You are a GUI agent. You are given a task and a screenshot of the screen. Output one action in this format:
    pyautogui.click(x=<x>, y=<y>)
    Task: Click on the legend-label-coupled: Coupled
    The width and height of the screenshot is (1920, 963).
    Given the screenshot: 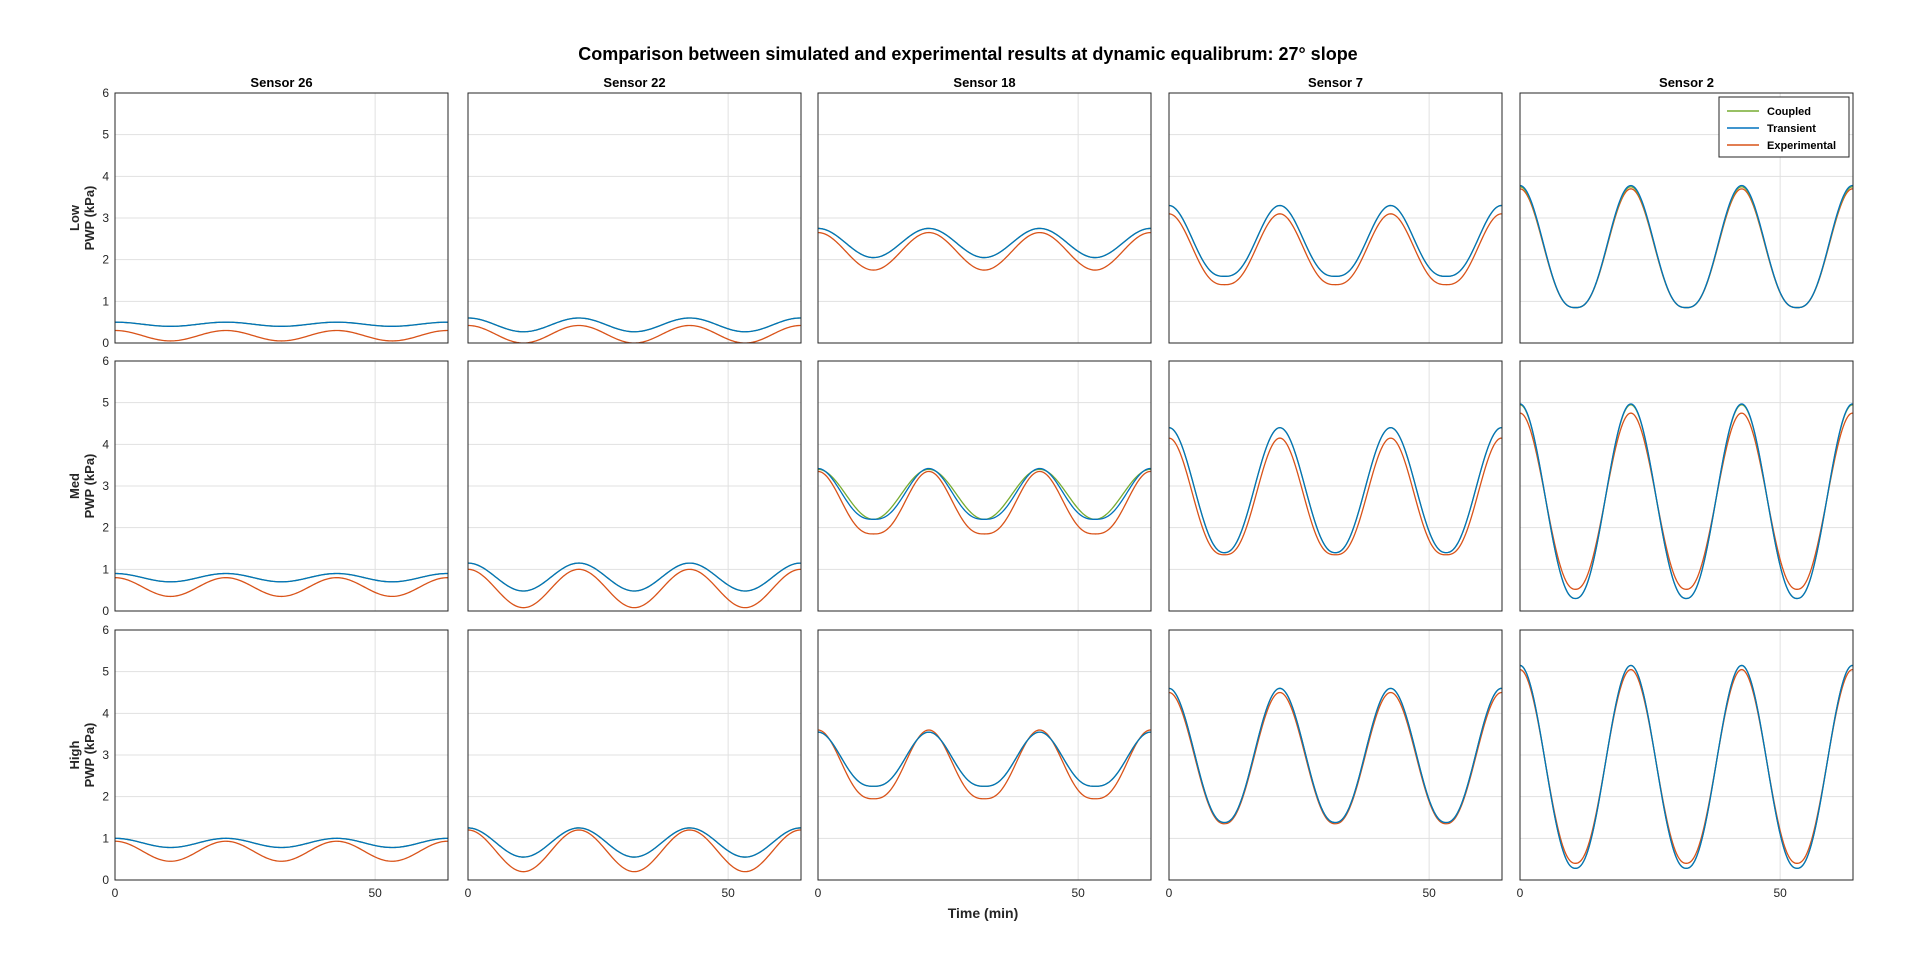 What is the action you would take?
    pyautogui.click(x=1789, y=112)
    